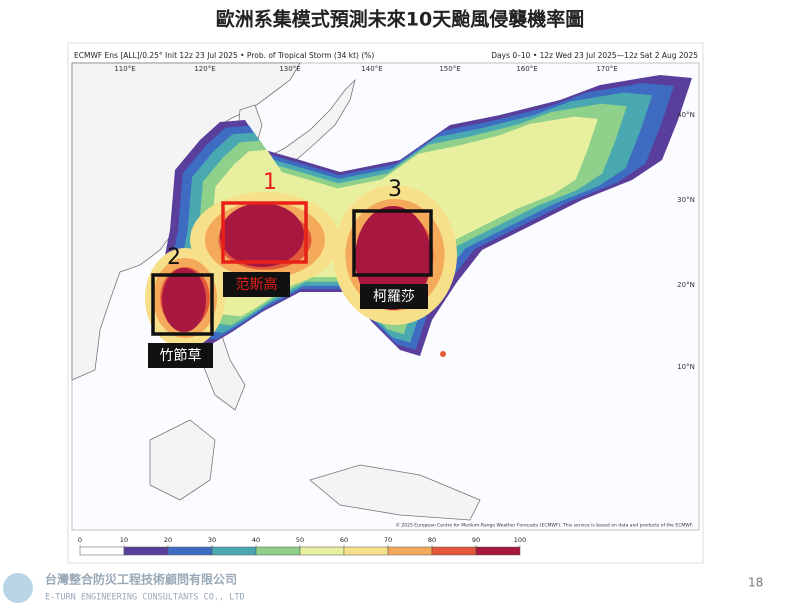 The image size is (800, 608). Describe the element at coordinates (204, 69) in the screenshot. I see `longitude-label: 120°E` at that location.